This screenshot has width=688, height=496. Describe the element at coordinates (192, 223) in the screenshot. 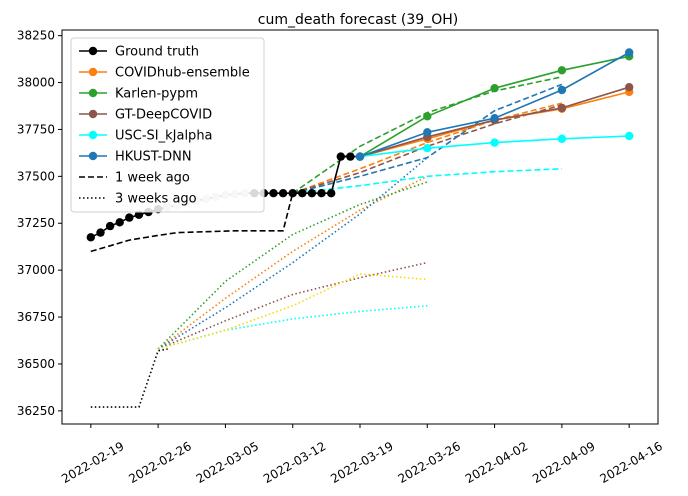

I see `one-week-ago-truth-line` at that location.